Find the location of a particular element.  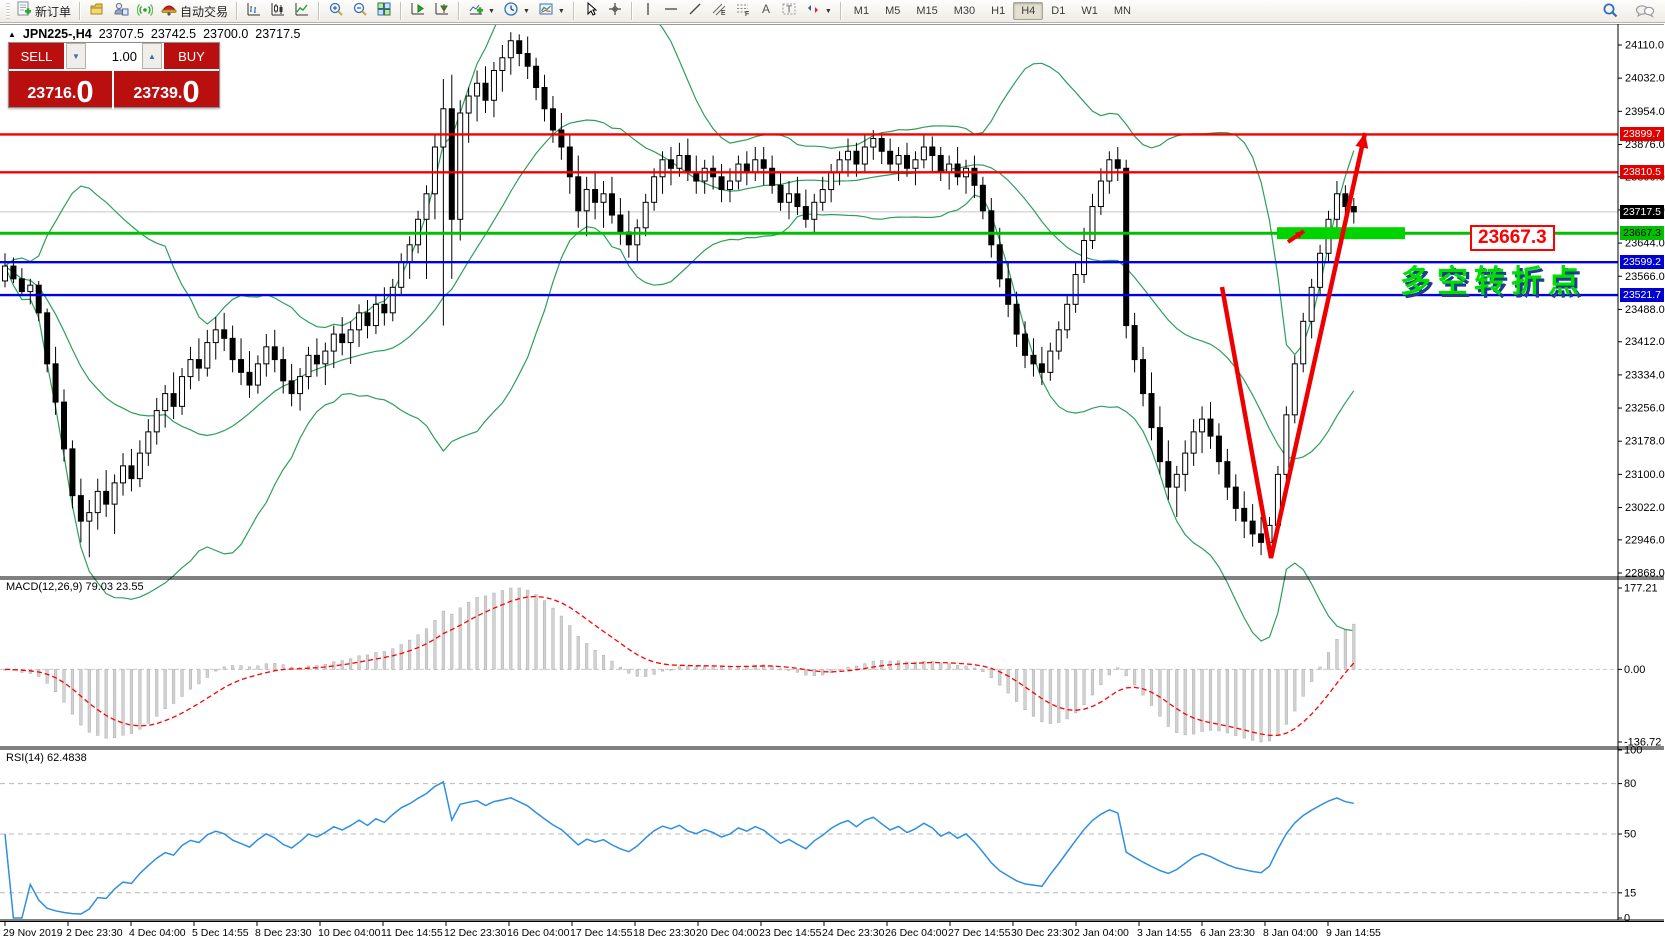

market-watch-button is located at coordinates (121, 11).